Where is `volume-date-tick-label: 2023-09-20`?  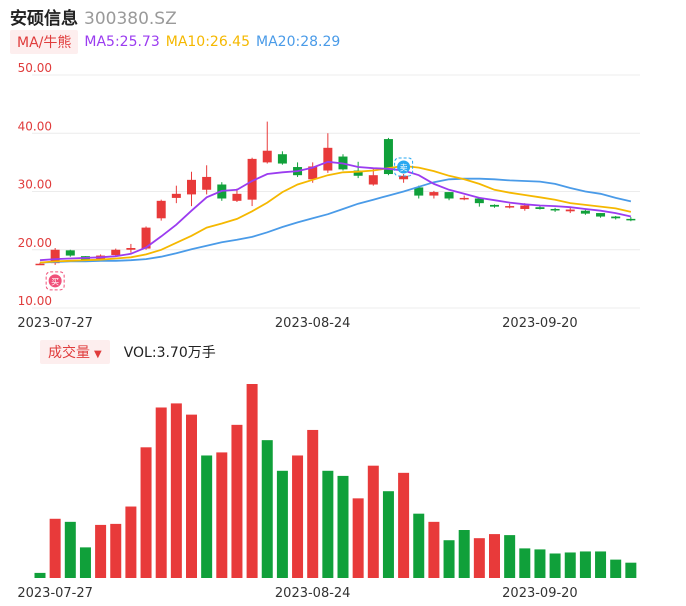
volume-date-tick-label: 2023-09-20 is located at coordinates (540, 593).